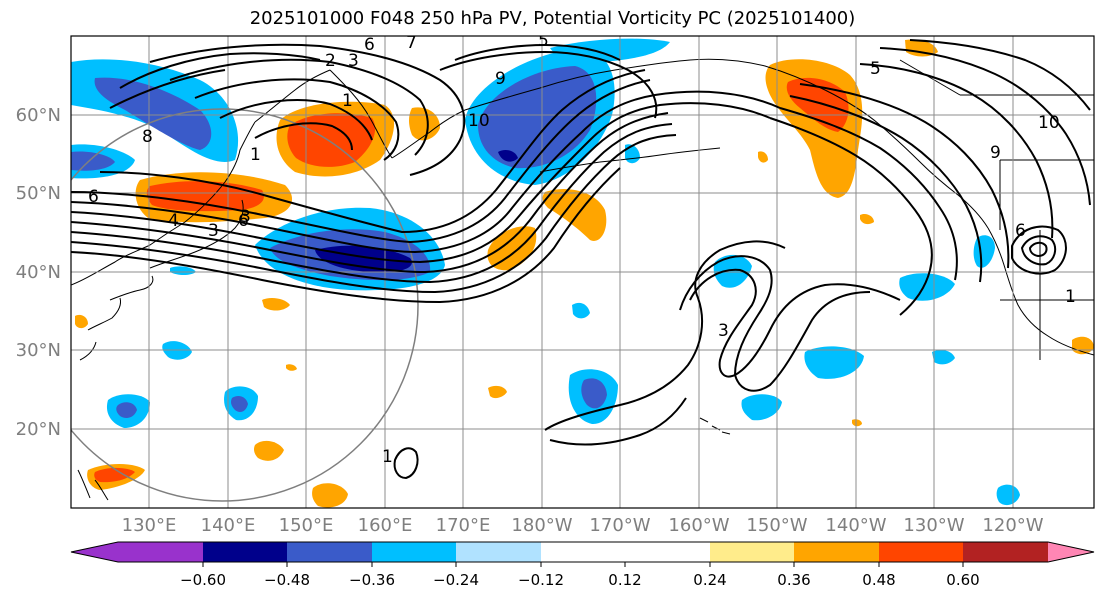 The width and height of the screenshot is (1105, 601). I want to click on neg-anomaly-dateline-core, so click(508, 156).